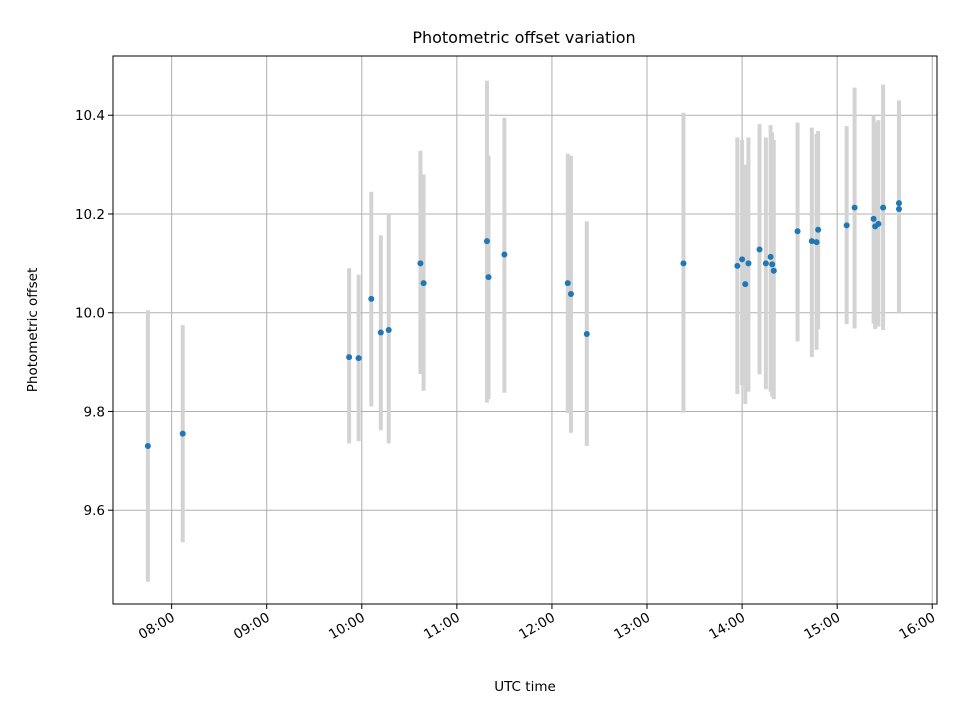  Describe the element at coordinates (347, 626) in the screenshot. I see `x-tick-label: 10:00` at that location.